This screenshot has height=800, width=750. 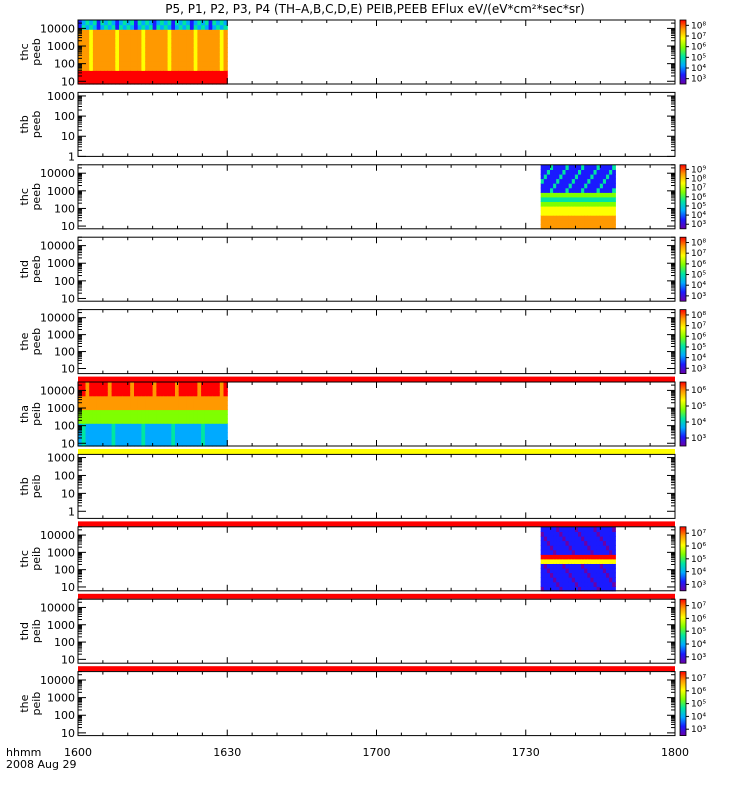 I want to click on status-band, so click(x=376, y=524).